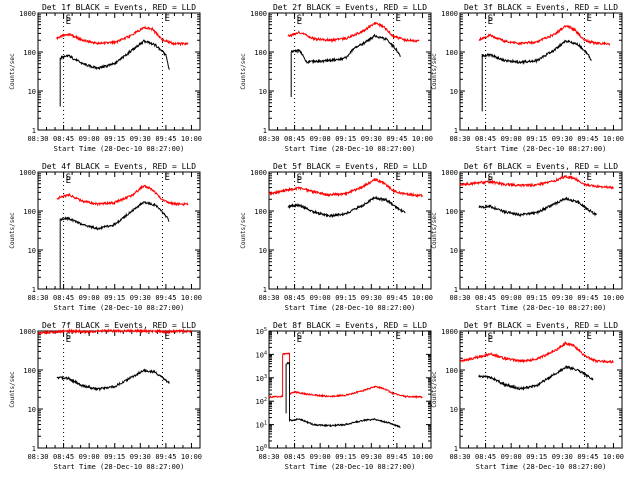  I want to click on y-tick-exponent: 5, so click(265, 330).